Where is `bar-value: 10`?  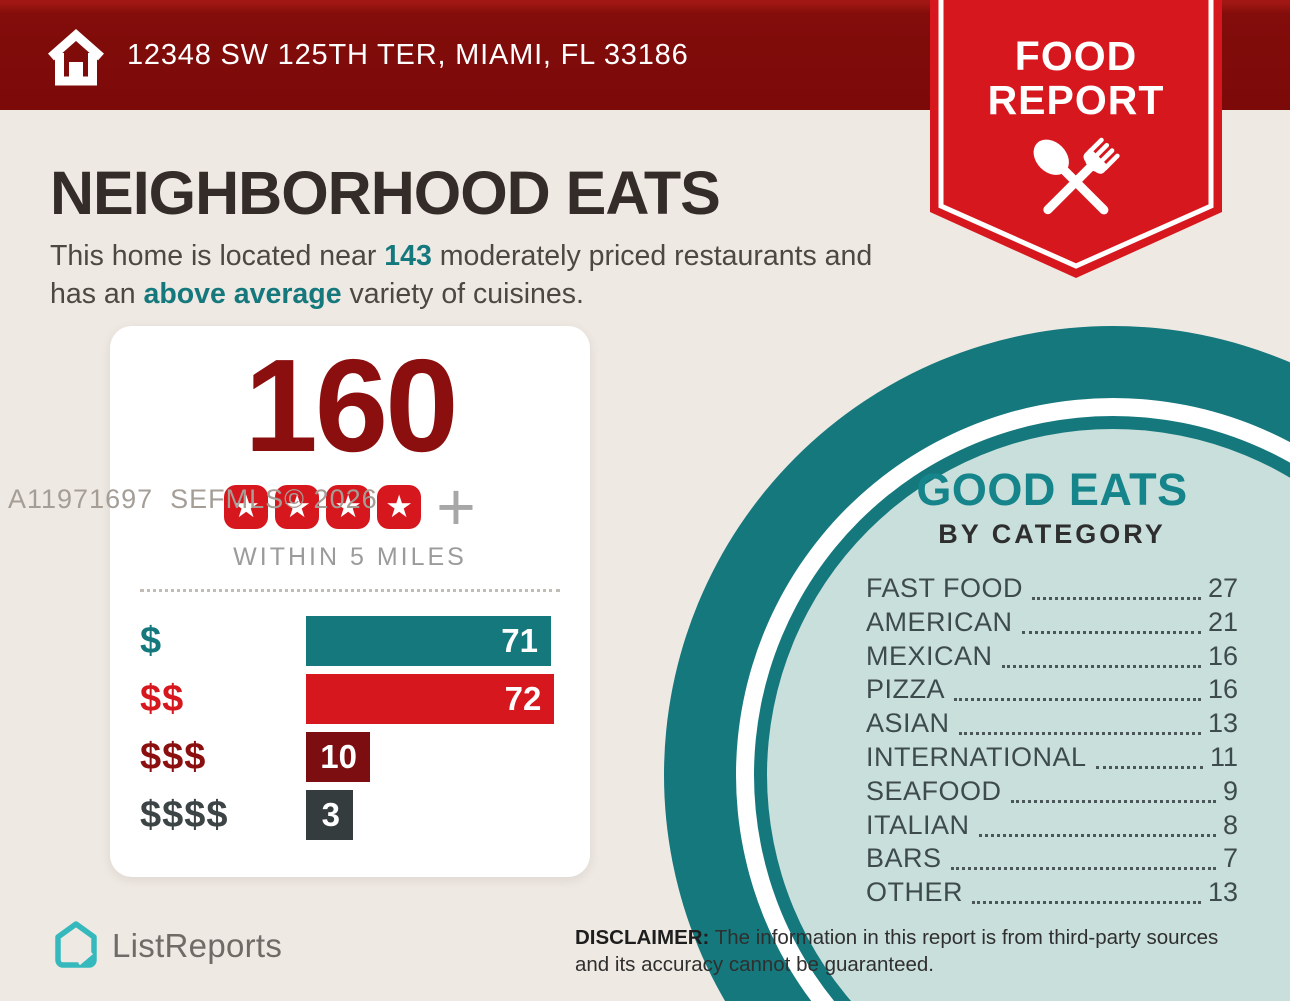 bar-value: 10 is located at coordinates (338, 756).